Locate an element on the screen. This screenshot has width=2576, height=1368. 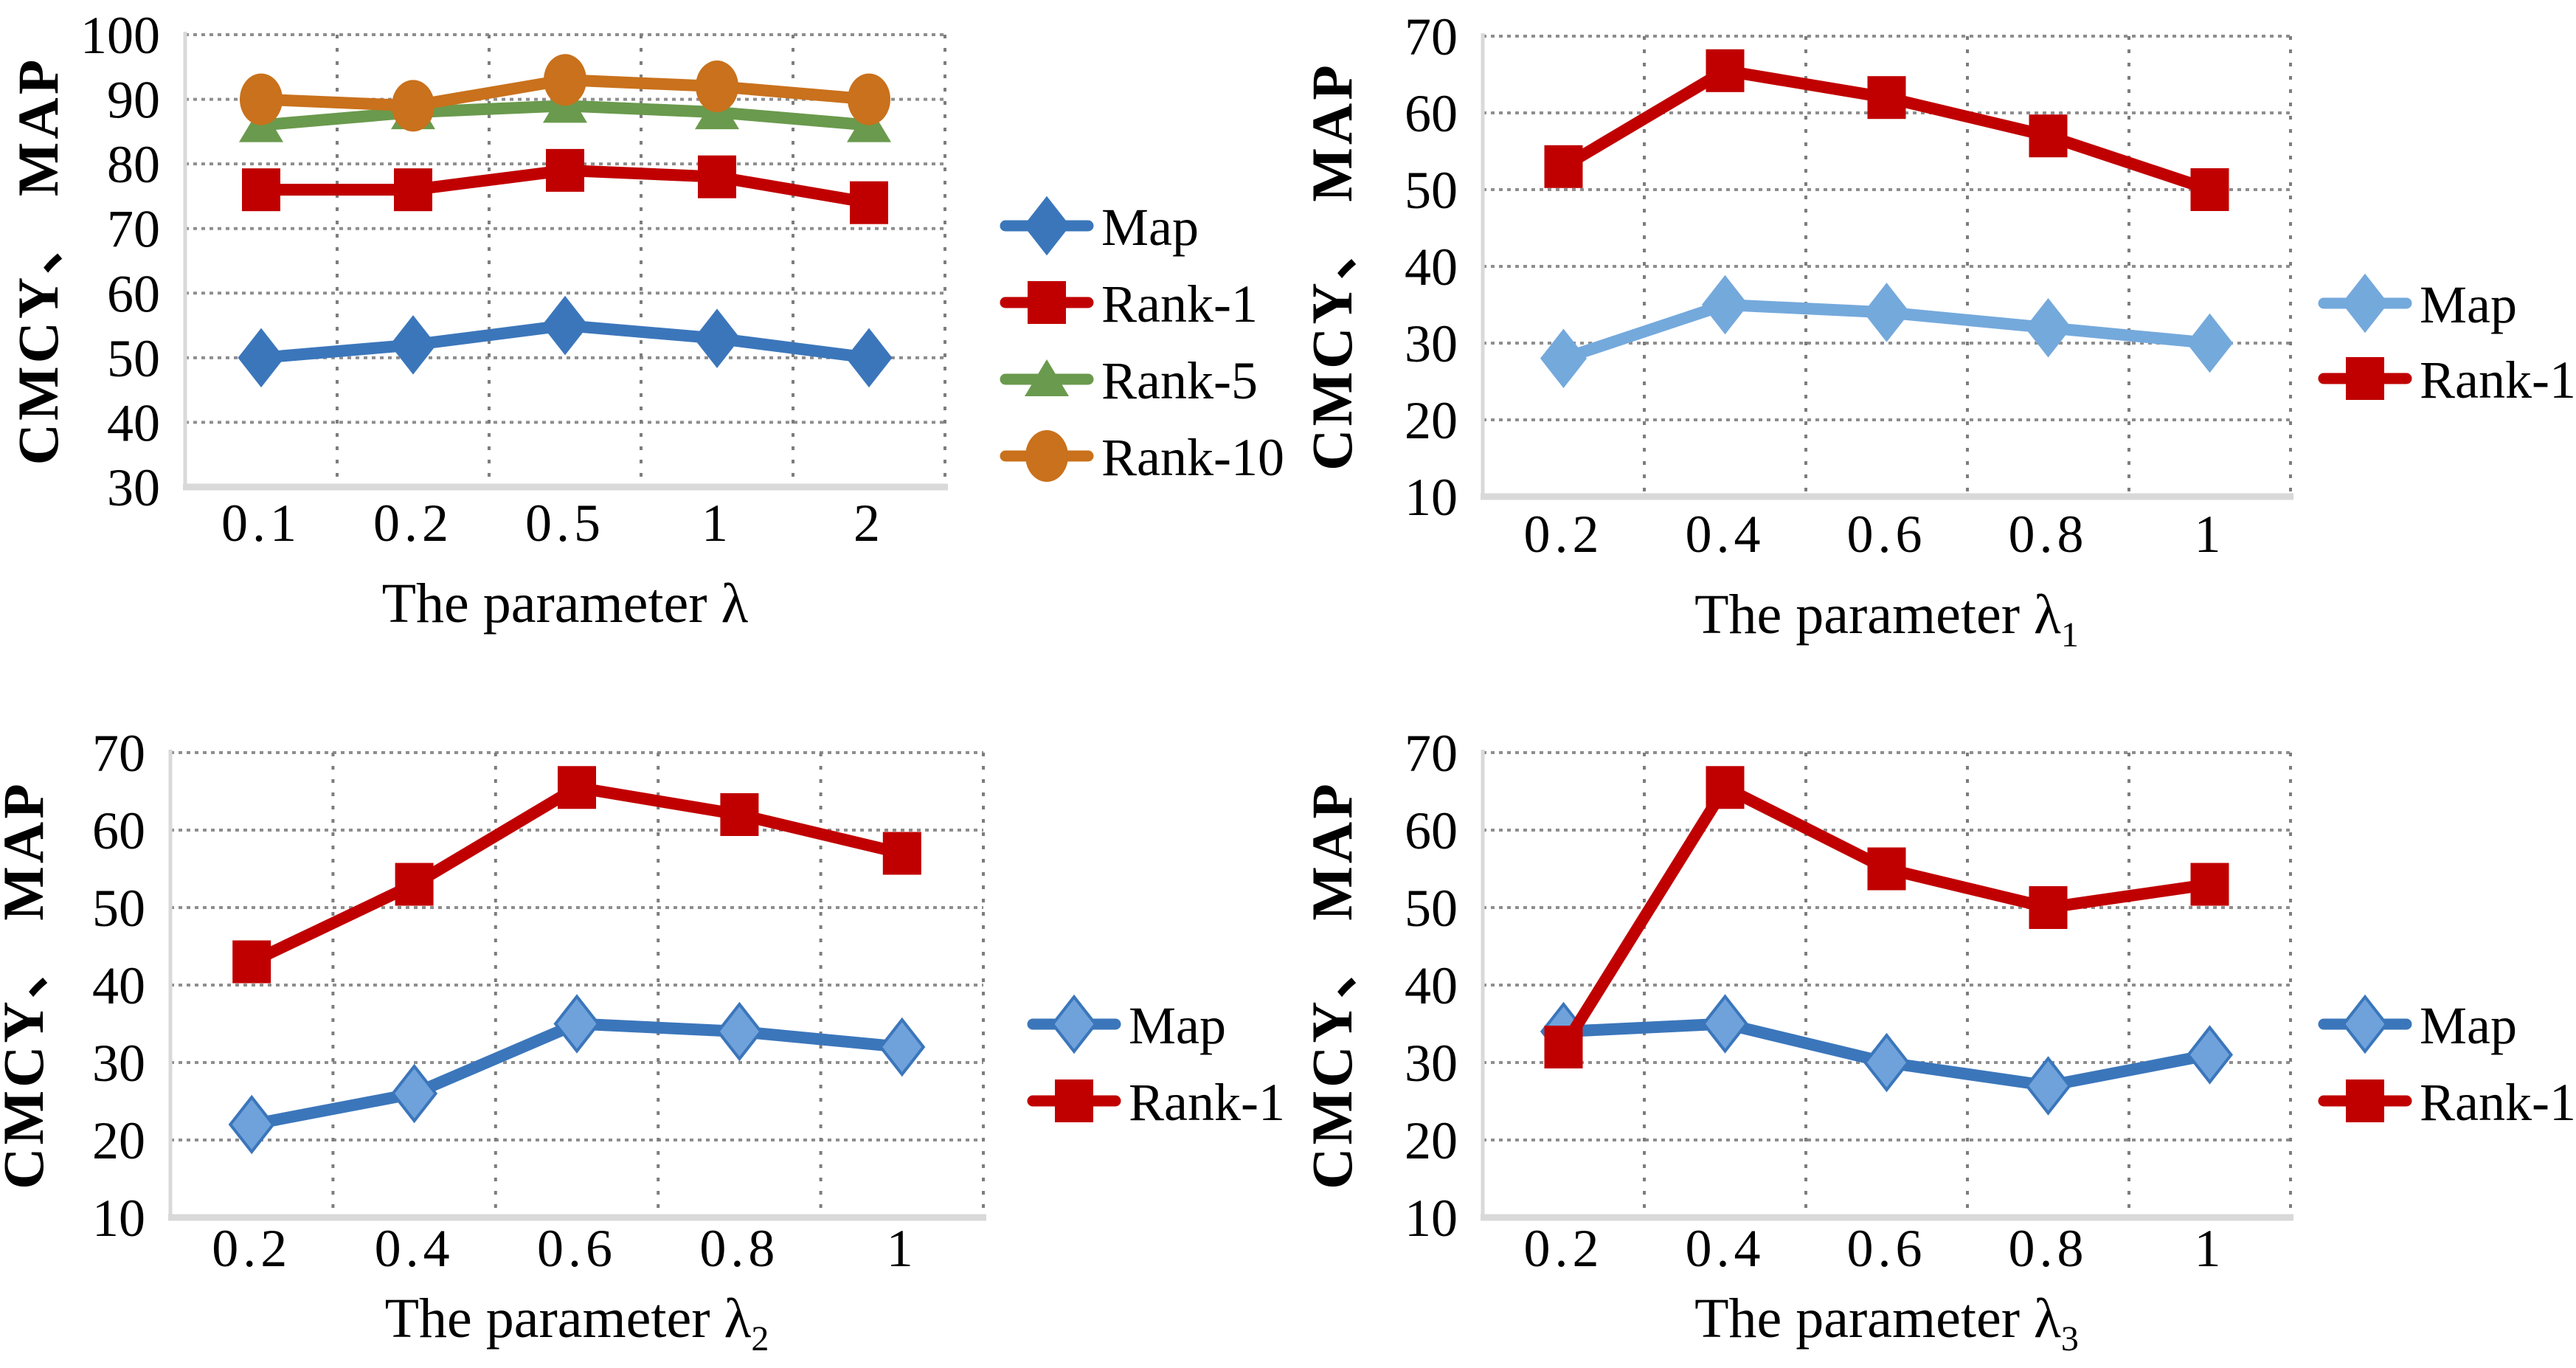
legend-item-Rank-5: Rank-5 is located at coordinates (1129, 380).